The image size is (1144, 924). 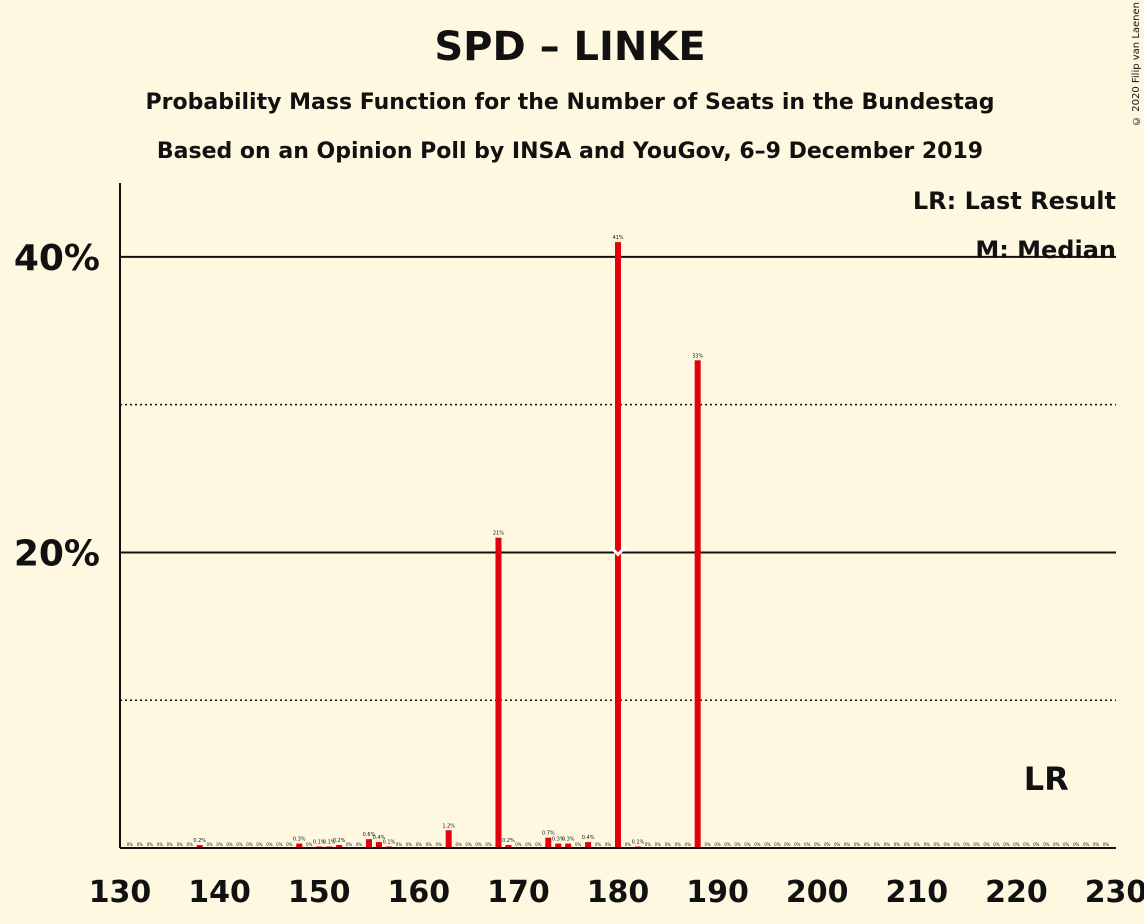 I want to click on bar-label-173: 0.7%, so click(x=548, y=834).